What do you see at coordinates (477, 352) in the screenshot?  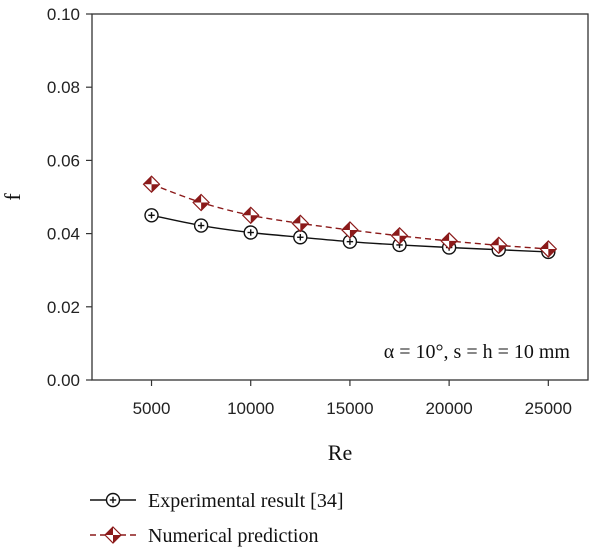 I see `condition-annotation: α = 10°, s = h = 10 mm` at bounding box center [477, 352].